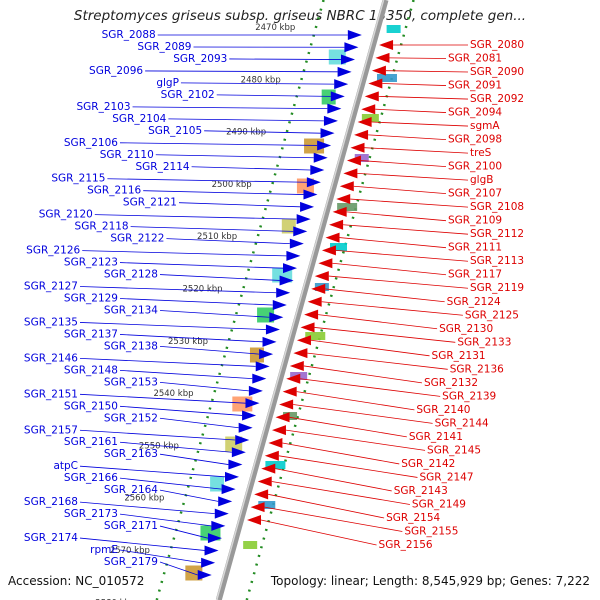  I want to click on reverse-gene-label: SGR_2144, so click(462, 423).